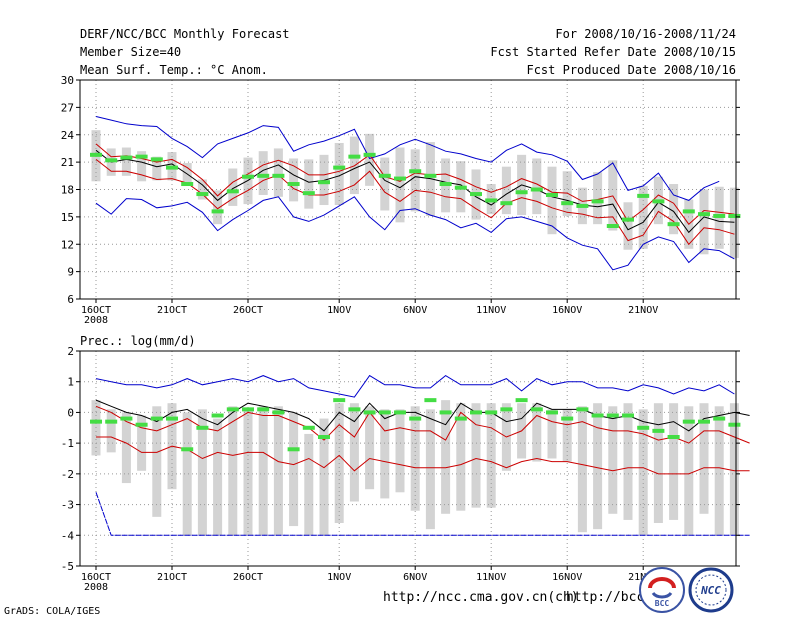 The width and height of the screenshot is (800, 619). What do you see at coordinates (423, 455) in the screenshot?
I see `series-line-lower` at bounding box center [423, 455].